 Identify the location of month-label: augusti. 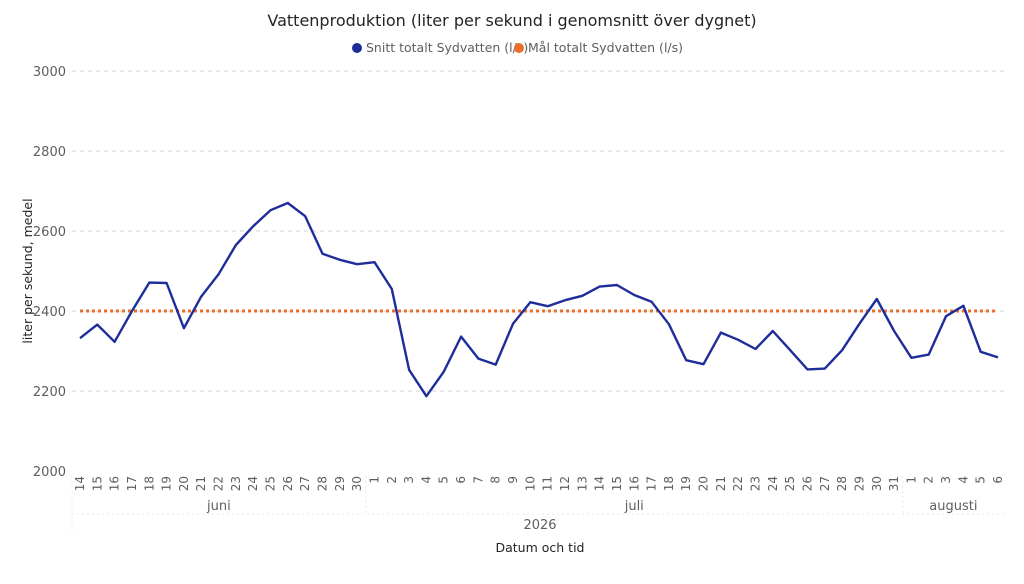
(953, 506).